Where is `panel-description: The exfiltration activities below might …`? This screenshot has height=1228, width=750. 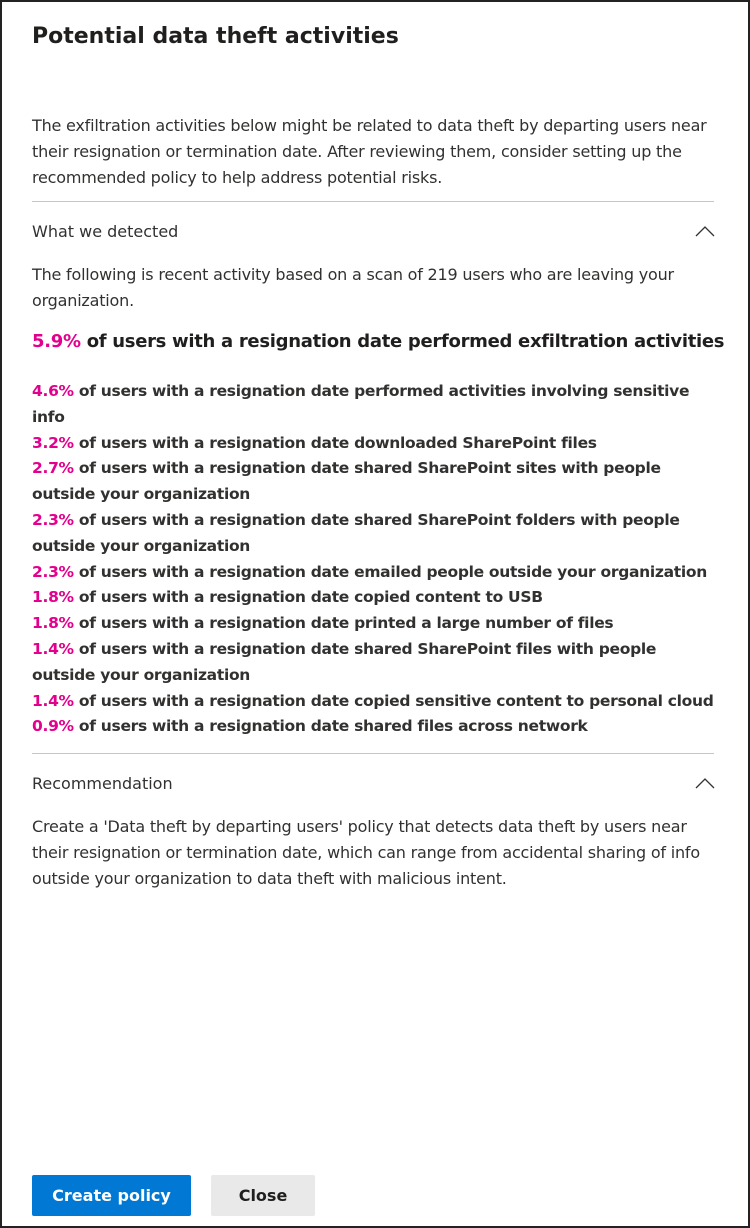
panel-description: The exfiltration activities below might … is located at coordinates (369, 151).